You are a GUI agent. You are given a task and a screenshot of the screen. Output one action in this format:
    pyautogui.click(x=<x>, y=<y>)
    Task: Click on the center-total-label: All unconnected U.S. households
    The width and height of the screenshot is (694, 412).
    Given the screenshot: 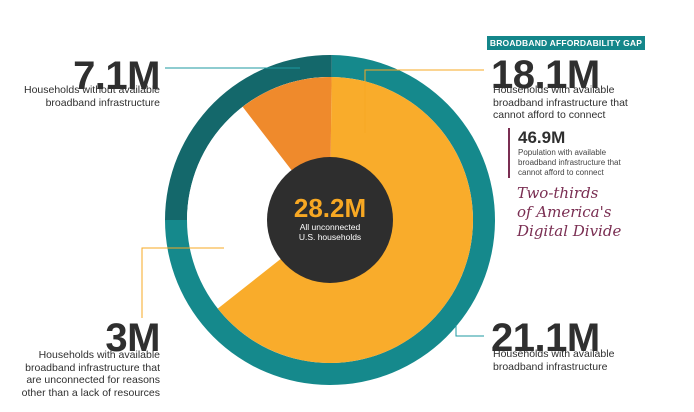 What is the action you would take?
    pyautogui.click(x=330, y=232)
    